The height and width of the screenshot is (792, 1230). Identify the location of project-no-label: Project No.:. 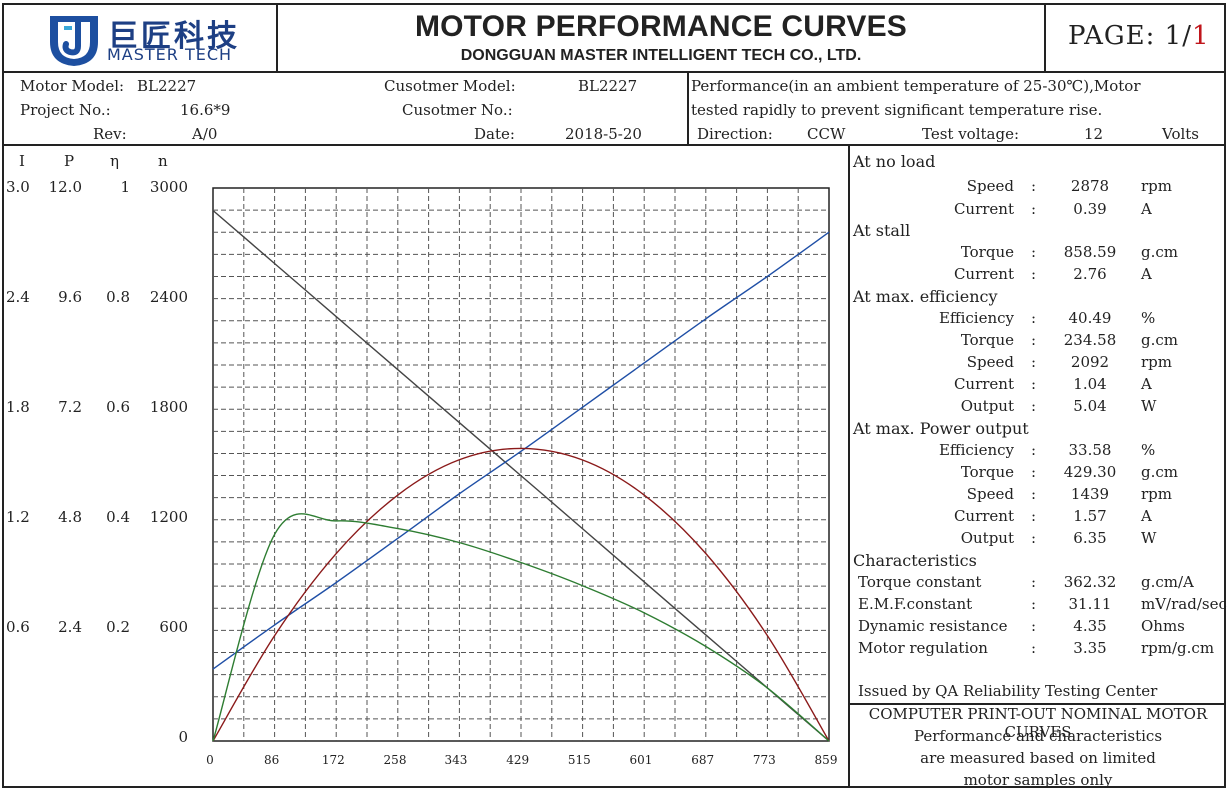
(65, 110).